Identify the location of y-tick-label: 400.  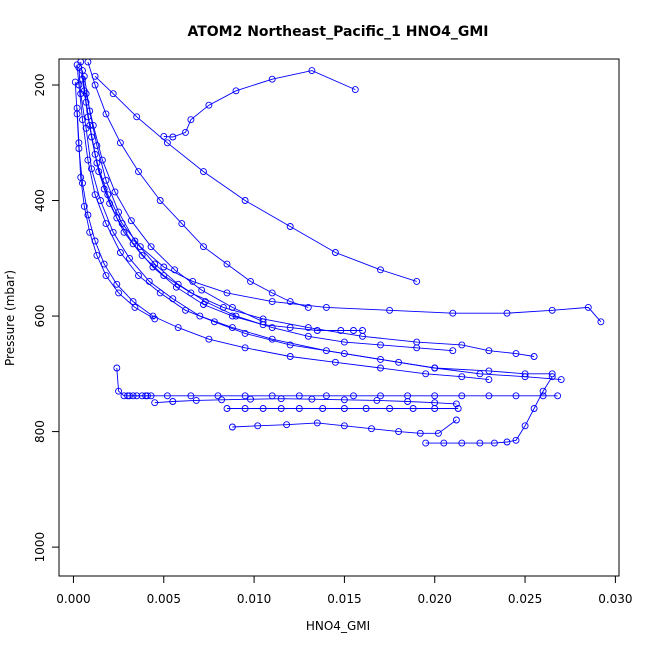
(40, 200).